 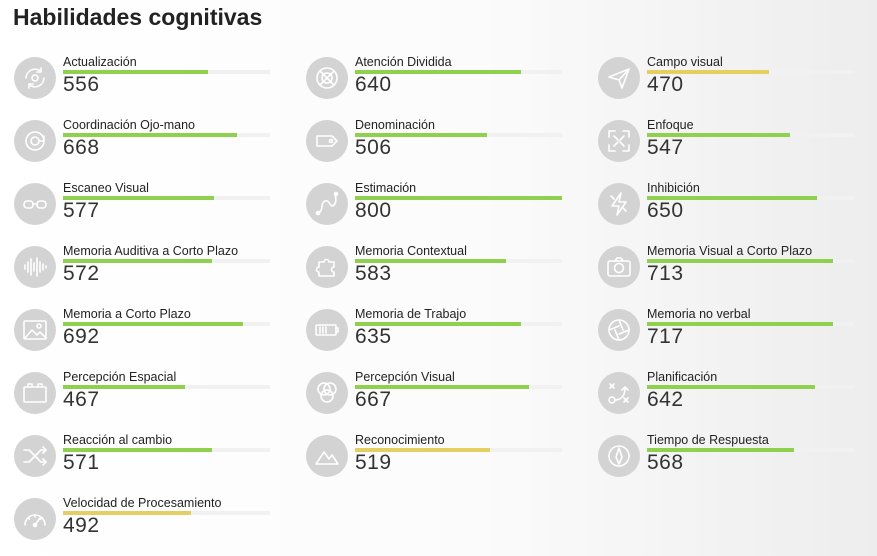 I want to click on skill-name: Reconocimiento, so click(x=400, y=440).